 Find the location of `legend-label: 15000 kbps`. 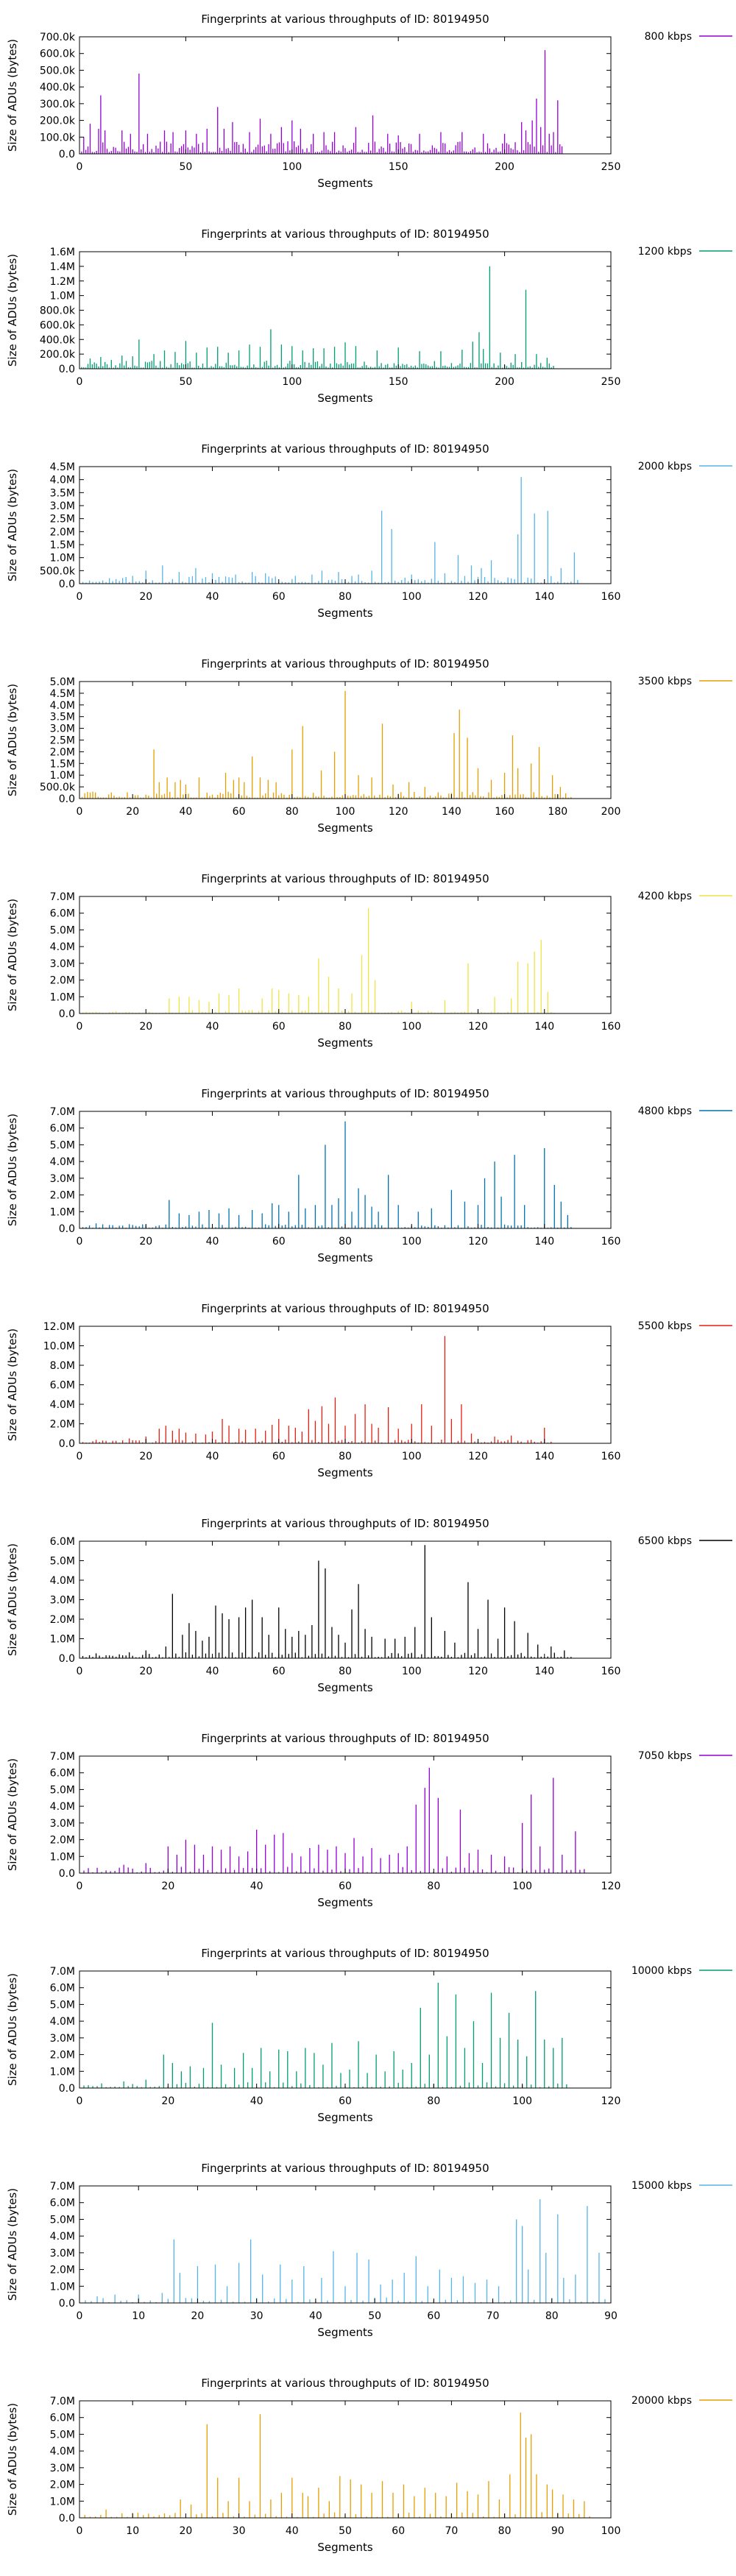

legend-label: 15000 kbps is located at coordinates (661, 2186).